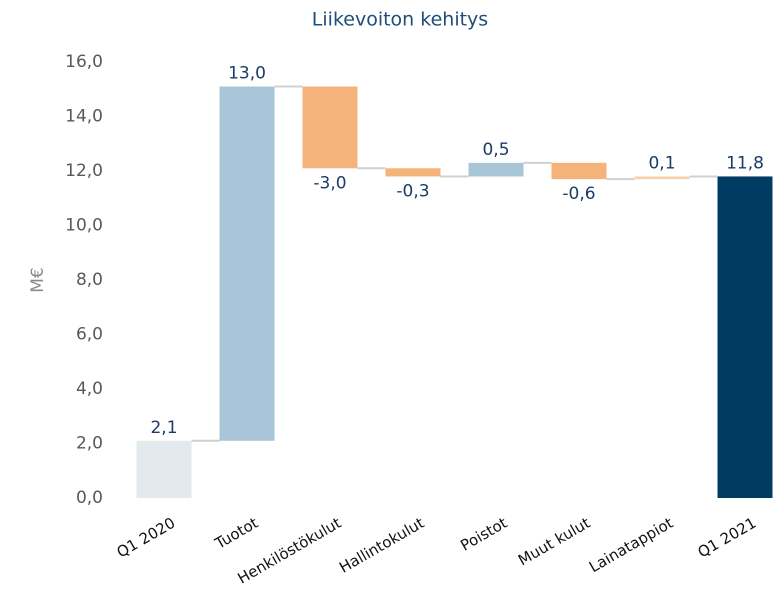 The image size is (776, 598). What do you see at coordinates (89, 280) in the screenshot?
I see `y-tick-label: 8,0` at bounding box center [89, 280].